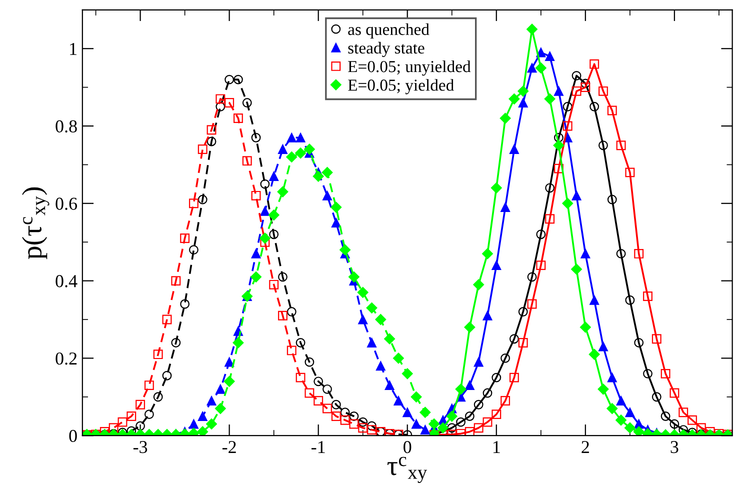 This screenshot has width=736, height=495. Describe the element at coordinates (140, 447) in the screenshot. I see `x-tick-label: -3` at that location.